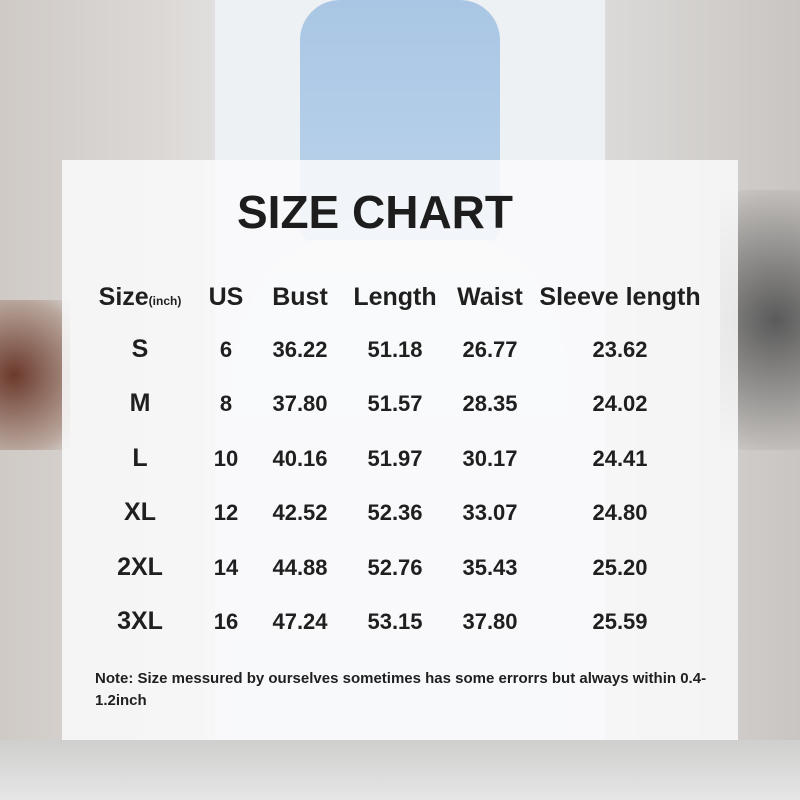 Image resolution: width=800 pixels, height=800 pixels. What do you see at coordinates (395, 513) in the screenshot?
I see `cell-length: 52.36` at bounding box center [395, 513].